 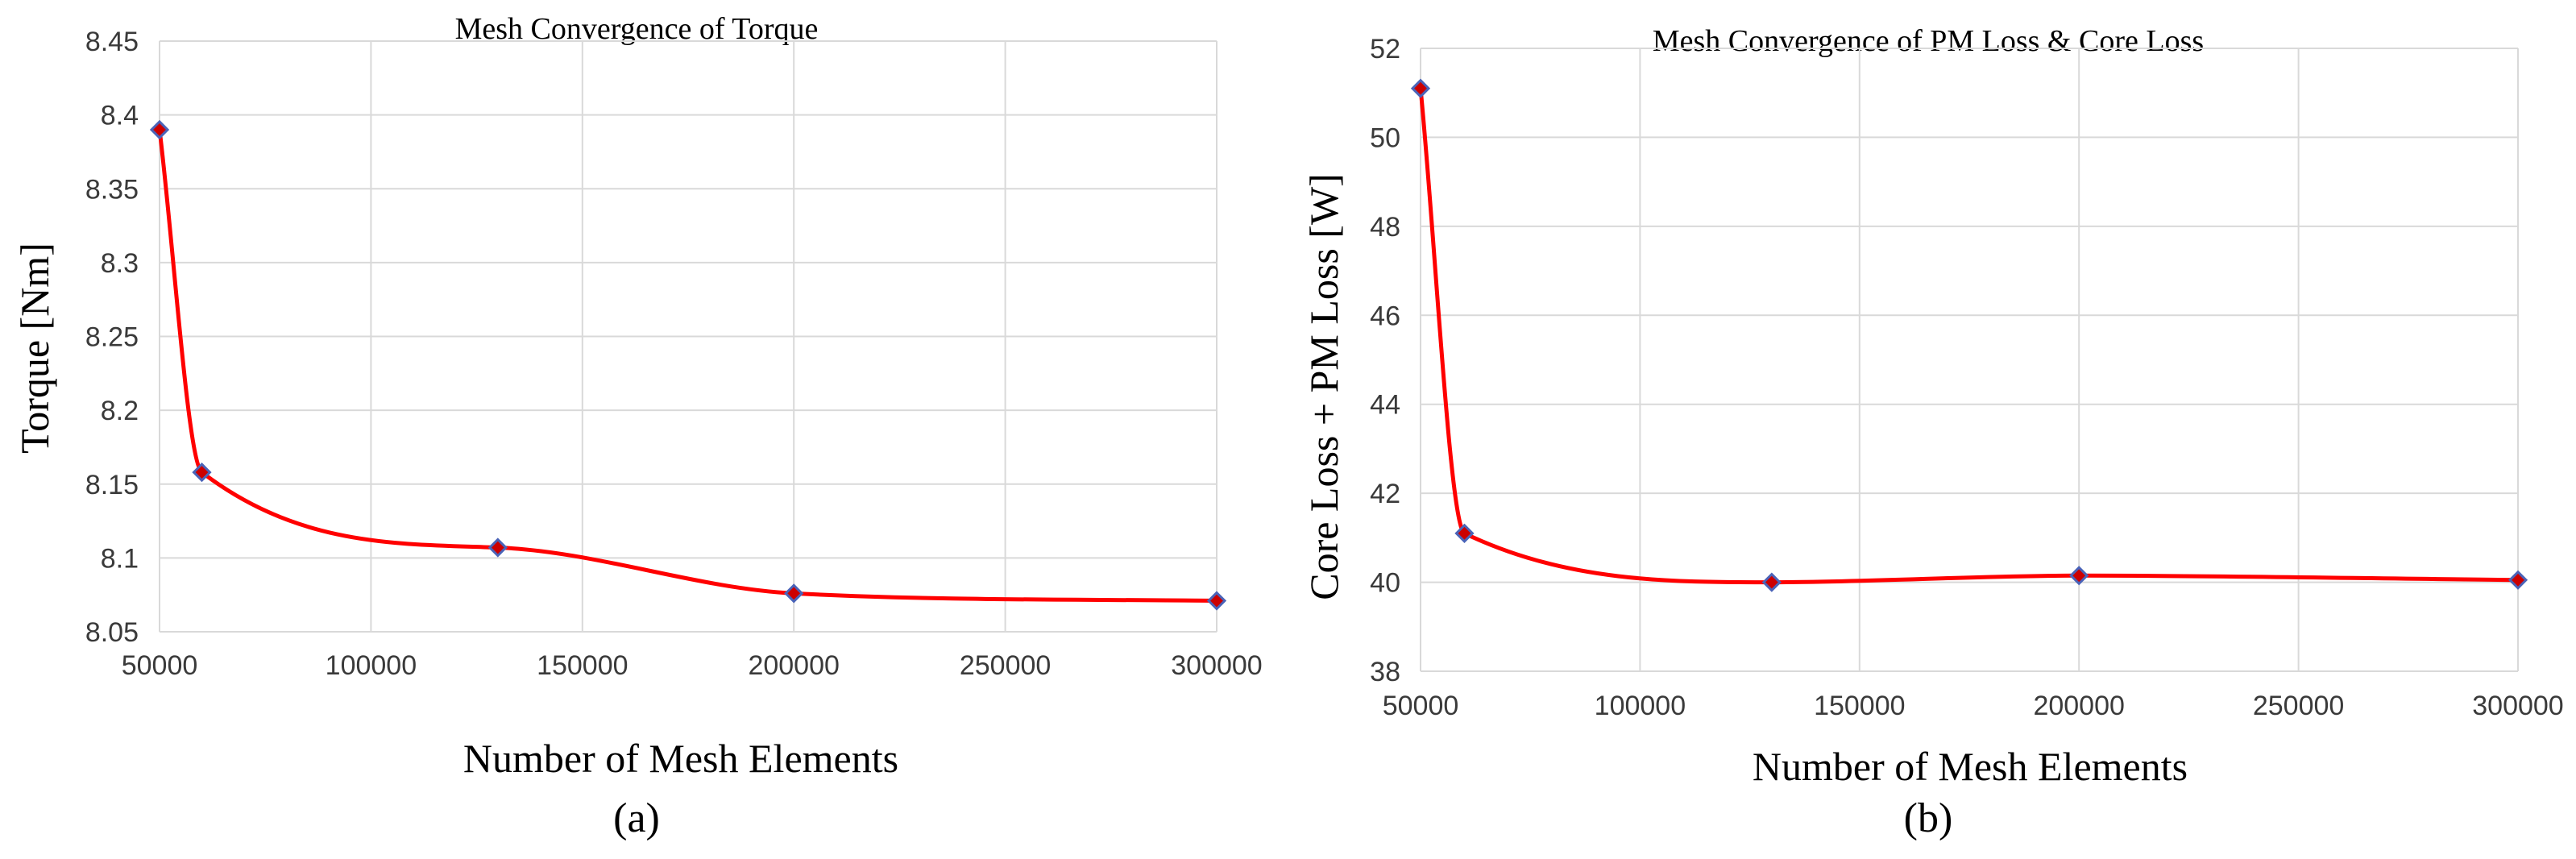 I want to click on chart-b-title: Mesh Convergence of PM Loss & Core Loss, so click(x=1928, y=41).